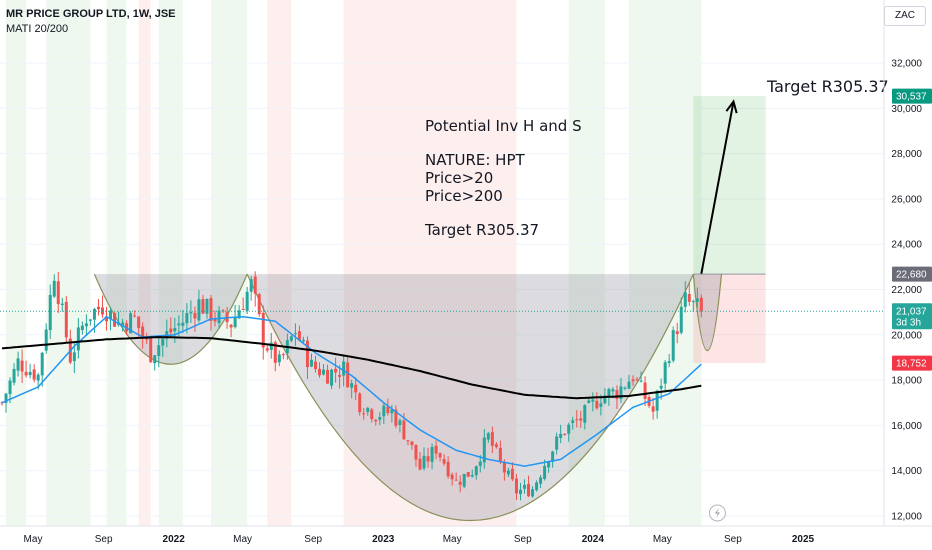 Image resolution: width=932 pixels, height=550 pixels. Describe the element at coordinates (593, 539) in the screenshot. I see `x-tick-label: 2024` at that location.